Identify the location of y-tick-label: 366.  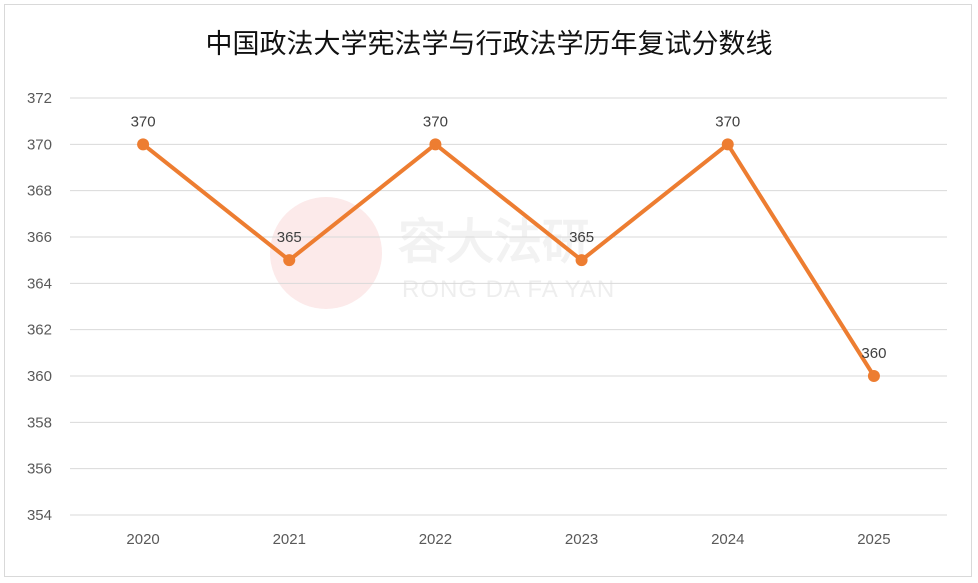
(39, 237).